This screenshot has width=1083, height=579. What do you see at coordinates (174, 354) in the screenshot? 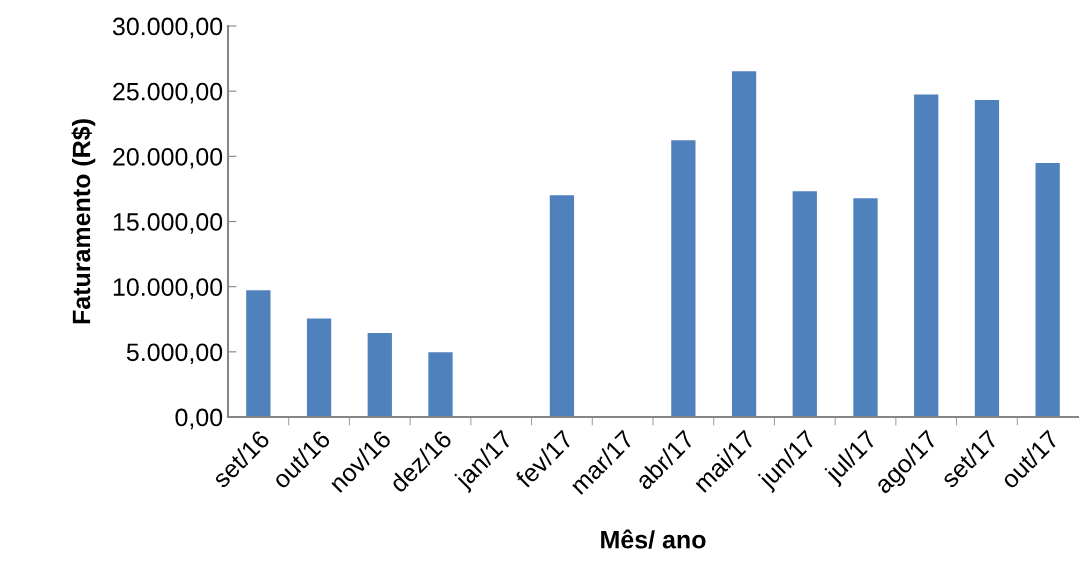
I see `y-tick-label: 5.000,00` at bounding box center [174, 354].